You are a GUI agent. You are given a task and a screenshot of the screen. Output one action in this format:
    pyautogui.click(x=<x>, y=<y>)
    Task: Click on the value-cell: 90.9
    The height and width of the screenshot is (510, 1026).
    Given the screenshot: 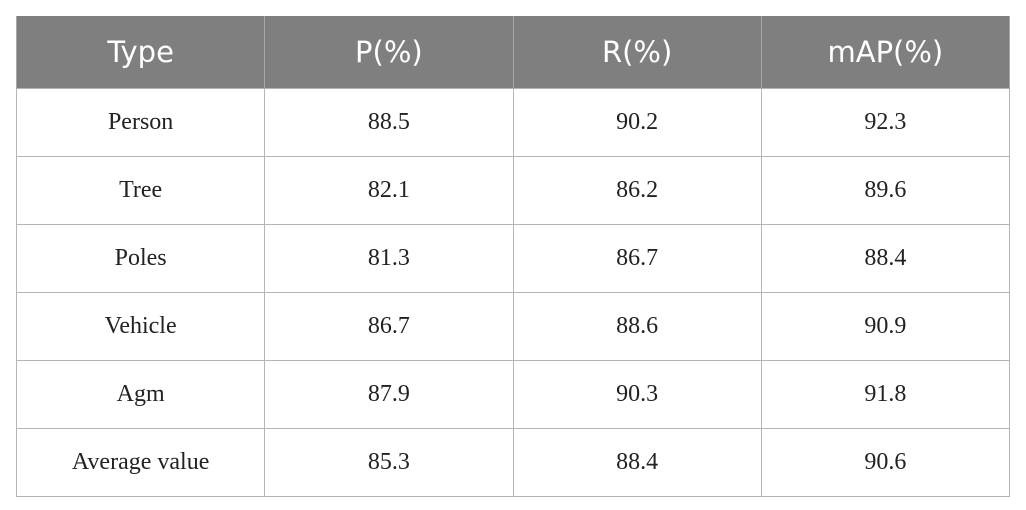 What is the action you would take?
    pyautogui.click(x=885, y=326)
    